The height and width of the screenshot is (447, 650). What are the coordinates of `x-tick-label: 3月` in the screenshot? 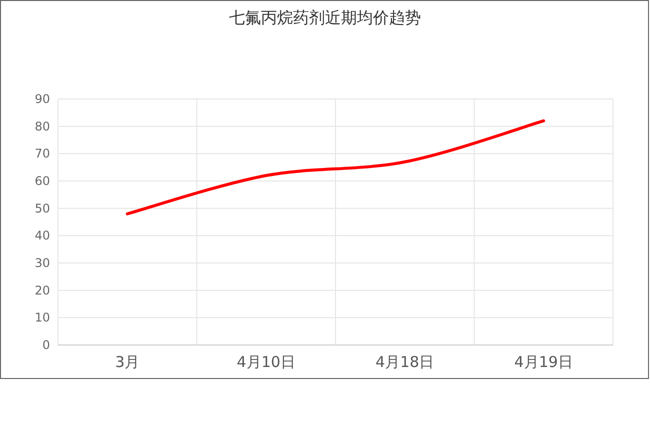 It's located at (127, 362).